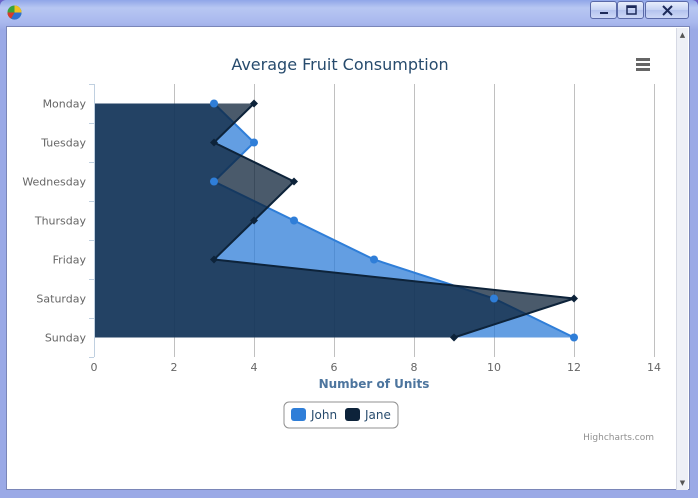 This screenshot has width=698, height=498. I want to click on close-icon, so click(667, 10).